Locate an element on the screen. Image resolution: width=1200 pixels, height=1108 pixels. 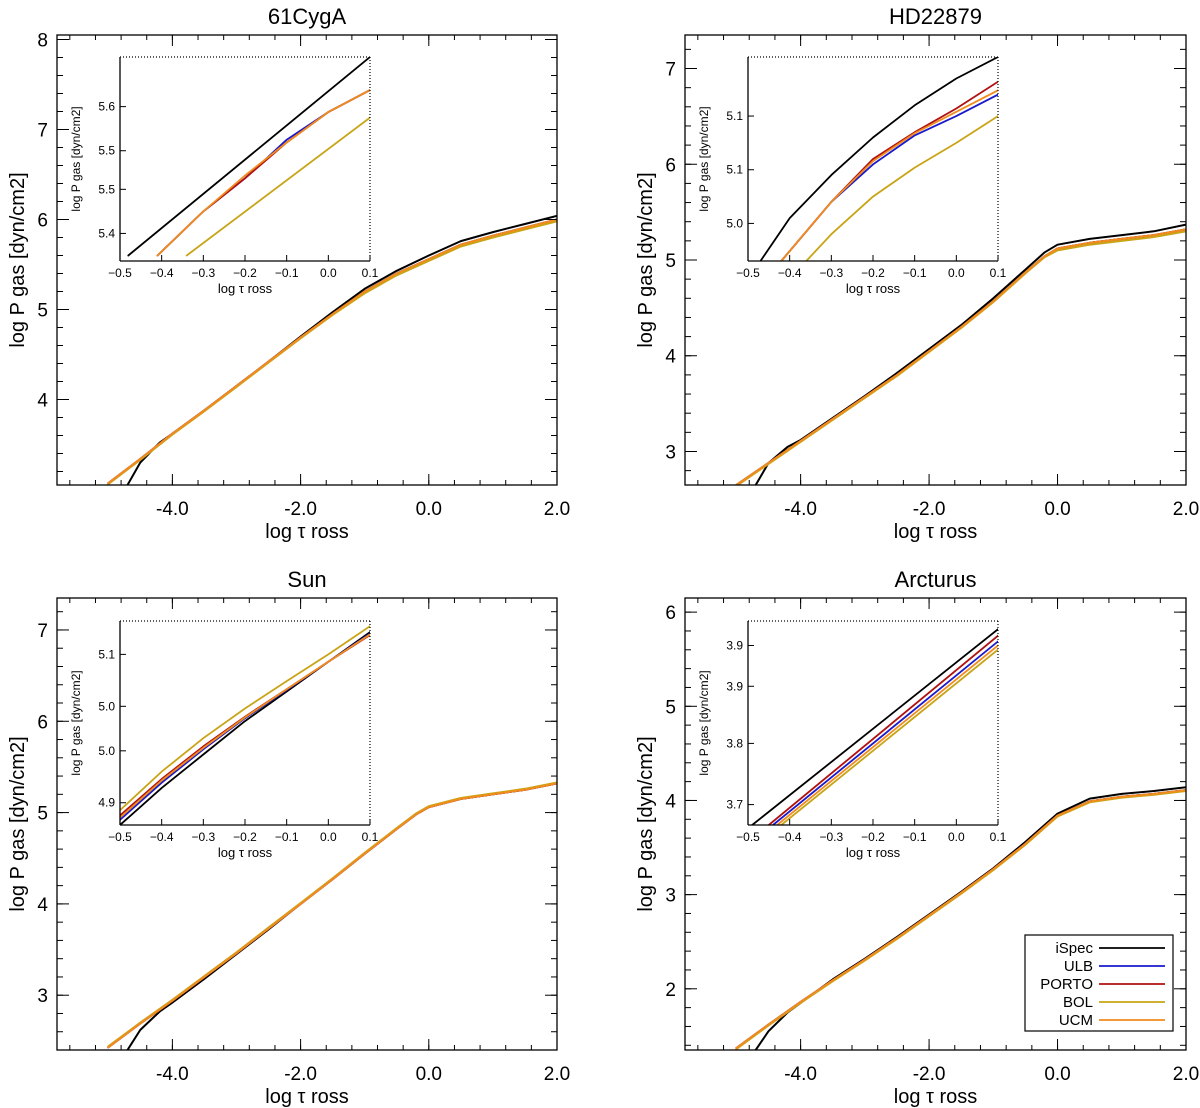
legend-label-ispec: iSpec is located at coordinates (1074, 948).